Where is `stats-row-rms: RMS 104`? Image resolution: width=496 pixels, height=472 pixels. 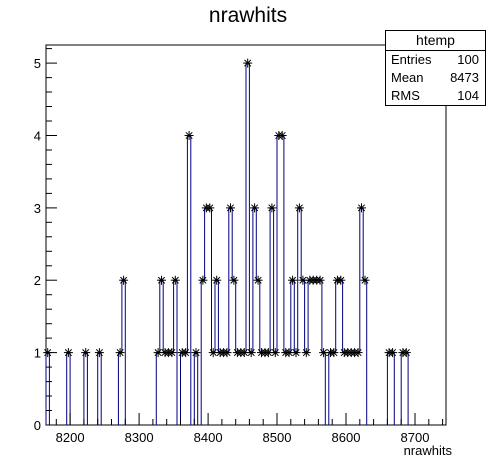 stats-row-rms: RMS 104 is located at coordinates (435, 96).